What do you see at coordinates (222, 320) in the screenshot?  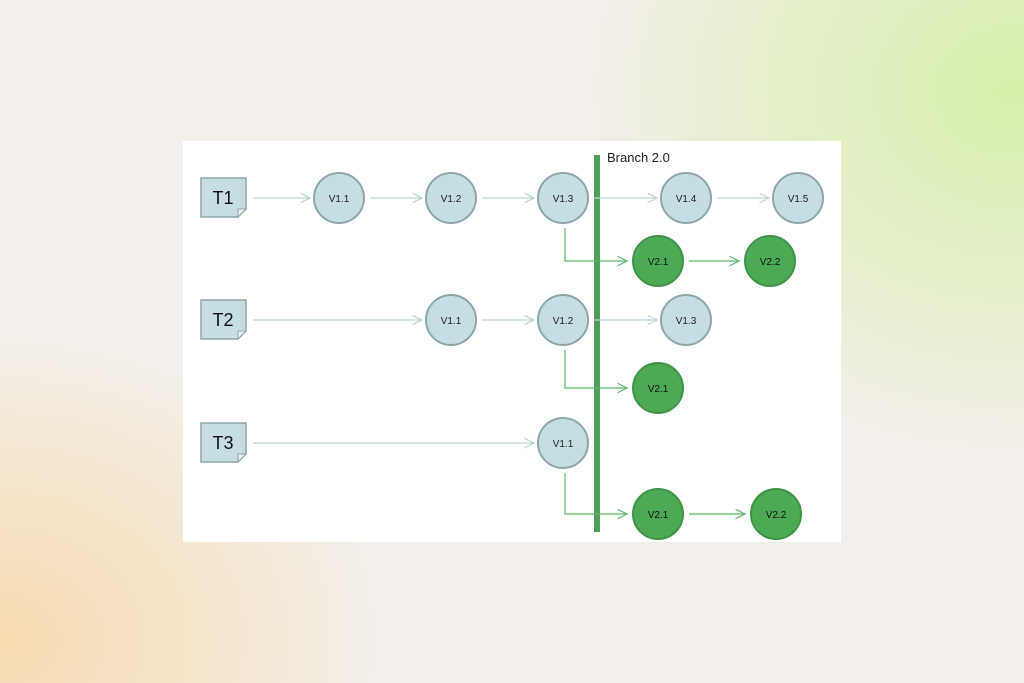 I see `tag-label: T2` at bounding box center [222, 320].